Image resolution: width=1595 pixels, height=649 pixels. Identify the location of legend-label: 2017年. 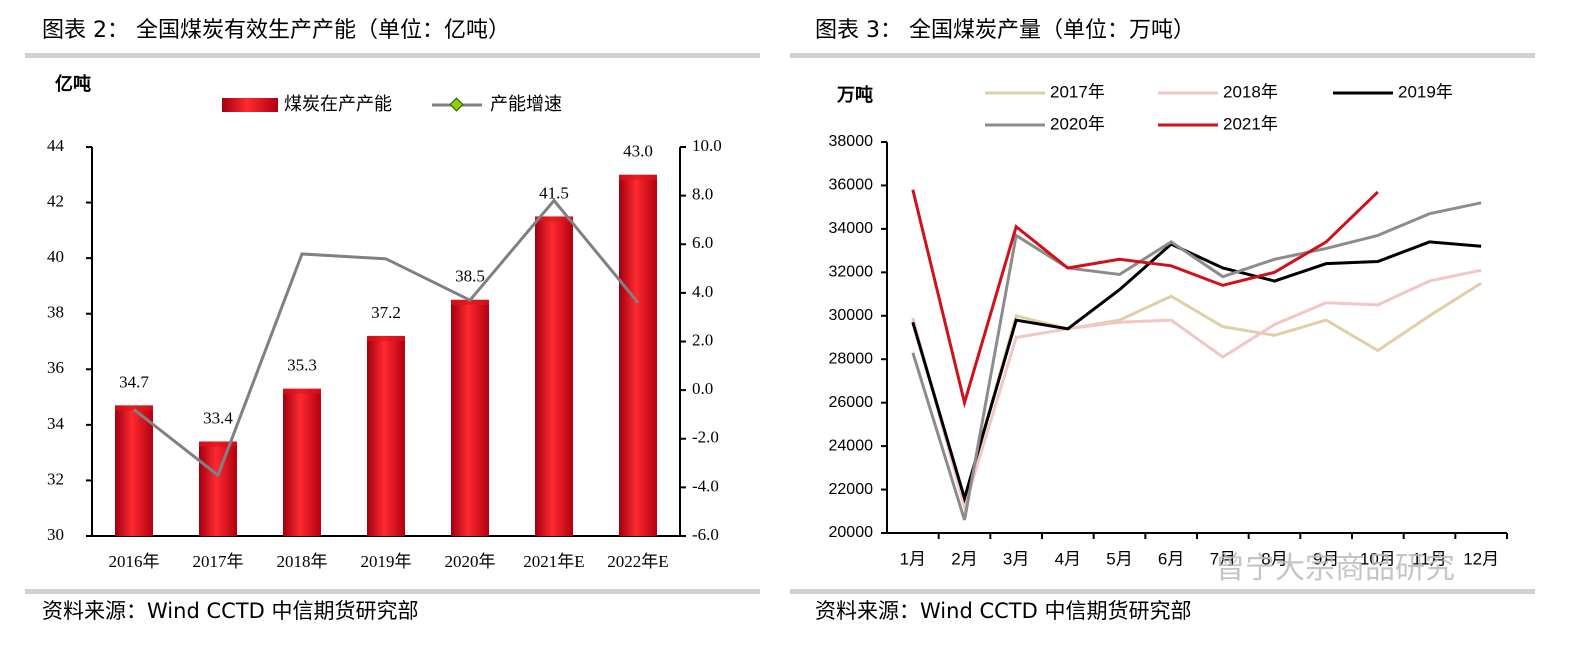
(1077, 91).